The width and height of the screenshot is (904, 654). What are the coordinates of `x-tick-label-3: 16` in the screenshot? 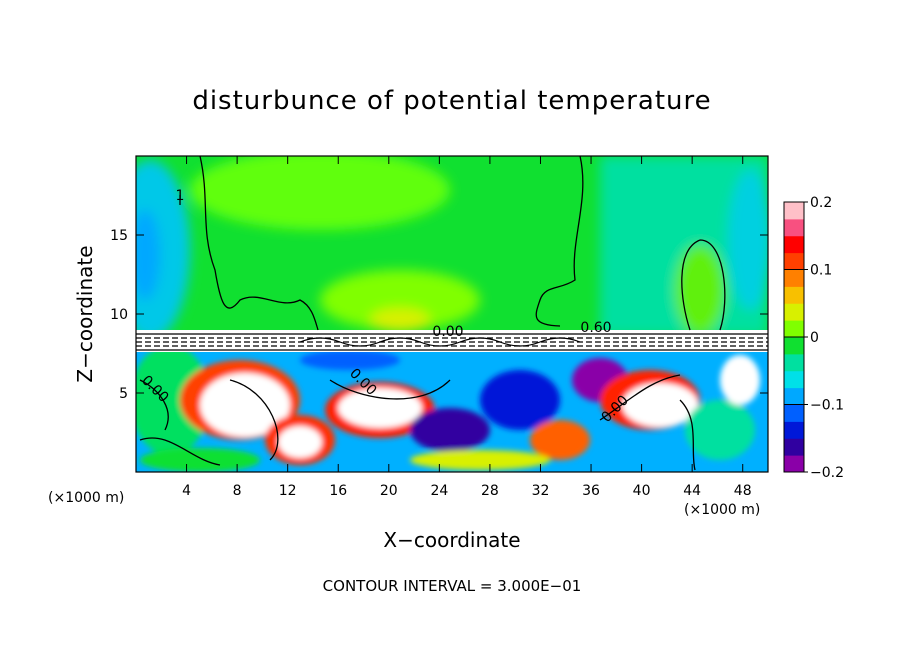 It's located at (338, 491).